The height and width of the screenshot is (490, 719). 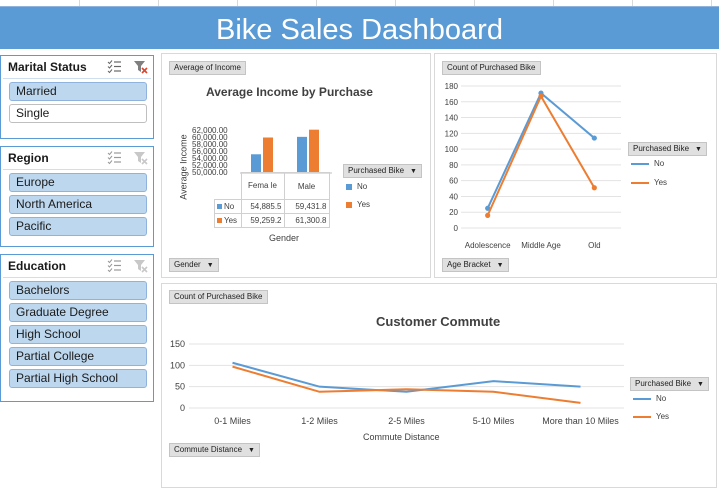 What do you see at coordinates (256, 163) in the screenshot?
I see `bar-no-female` at bounding box center [256, 163].